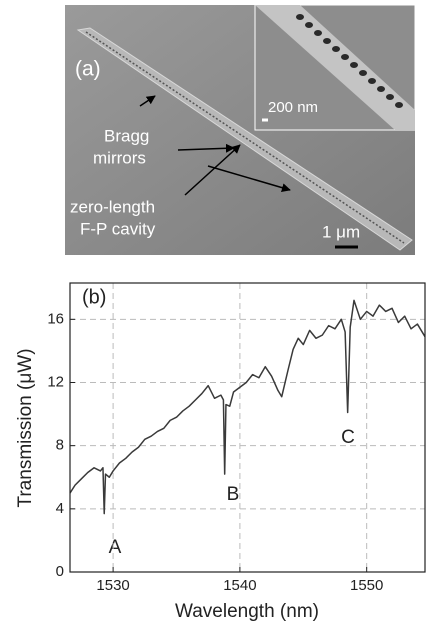 This screenshot has height=628, width=430. I want to click on x-tick-label: 1550, so click(366, 585).